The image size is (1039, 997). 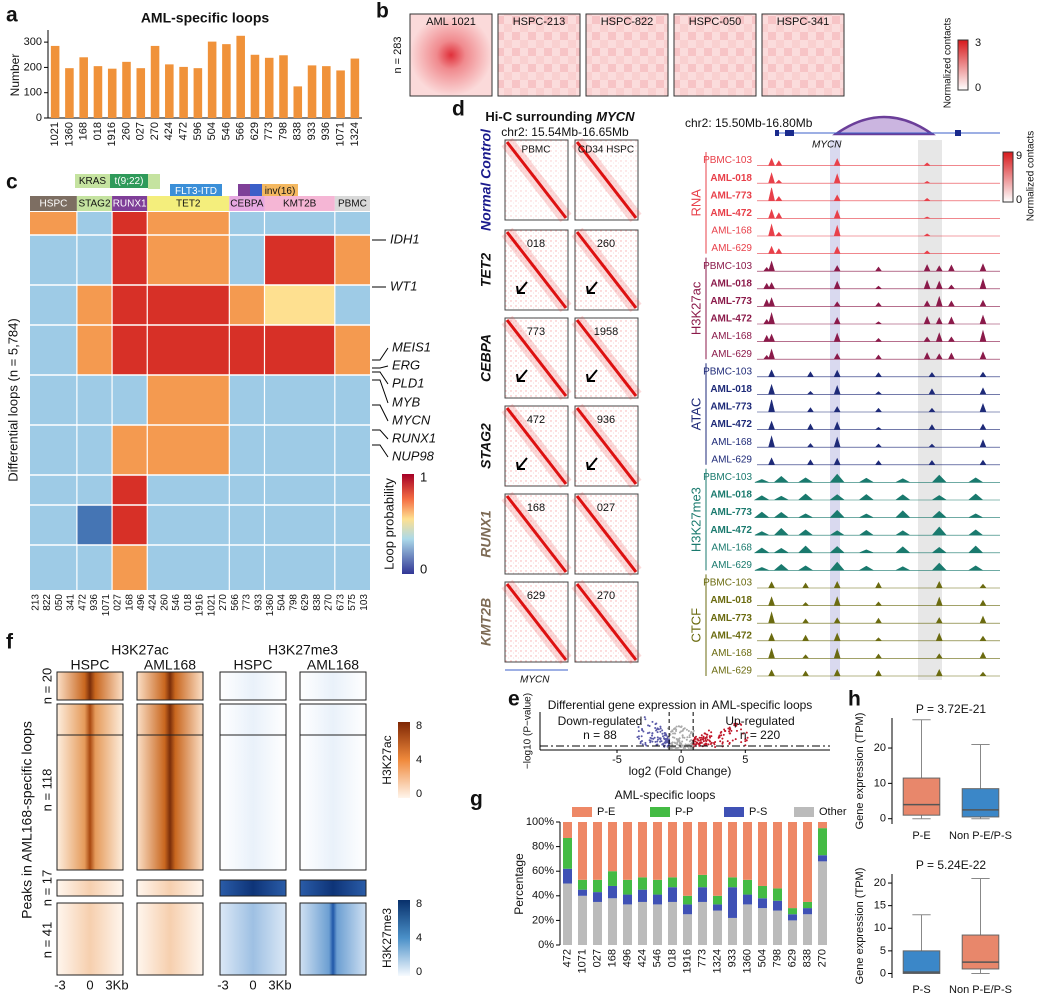 I want to click on mutation-block, so click(x=256, y=191).